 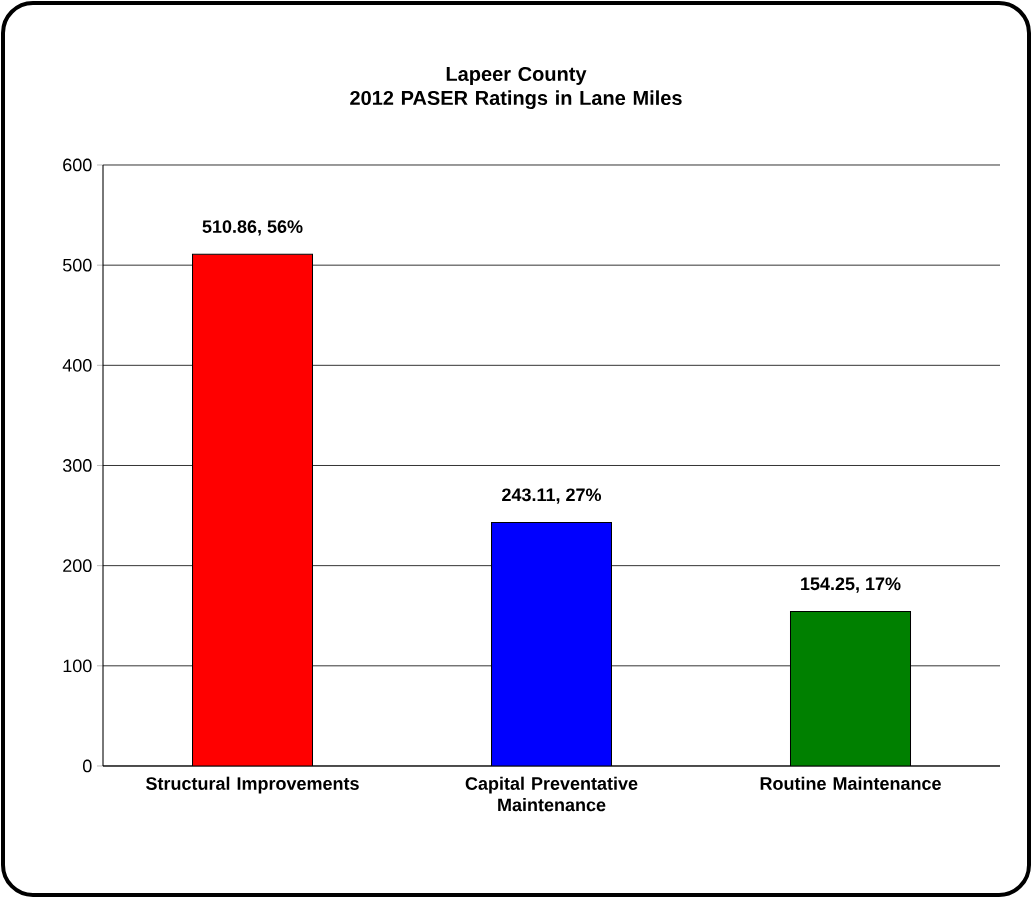 What do you see at coordinates (551, 794) in the screenshot?
I see `x-tick-label: Capital Preventative Maintenance` at bounding box center [551, 794].